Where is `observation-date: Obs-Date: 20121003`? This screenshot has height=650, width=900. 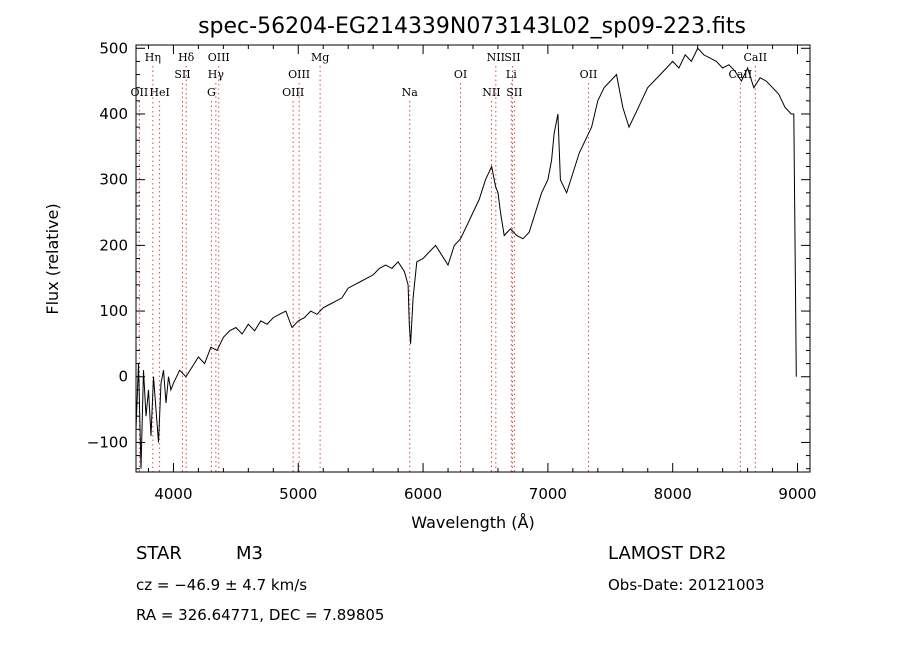
observation-date: Obs-Date: 20121003 is located at coordinates (686, 585).